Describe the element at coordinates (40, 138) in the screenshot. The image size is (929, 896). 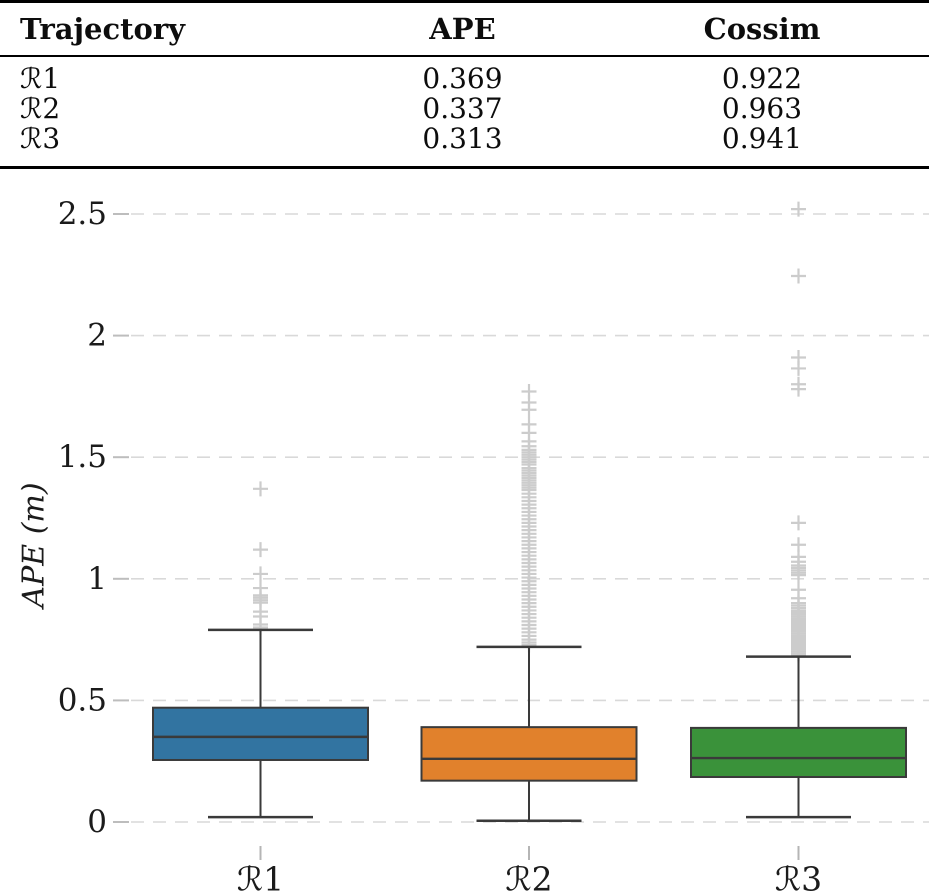
I see `table-cell-trajectory: ℛ3` at that location.